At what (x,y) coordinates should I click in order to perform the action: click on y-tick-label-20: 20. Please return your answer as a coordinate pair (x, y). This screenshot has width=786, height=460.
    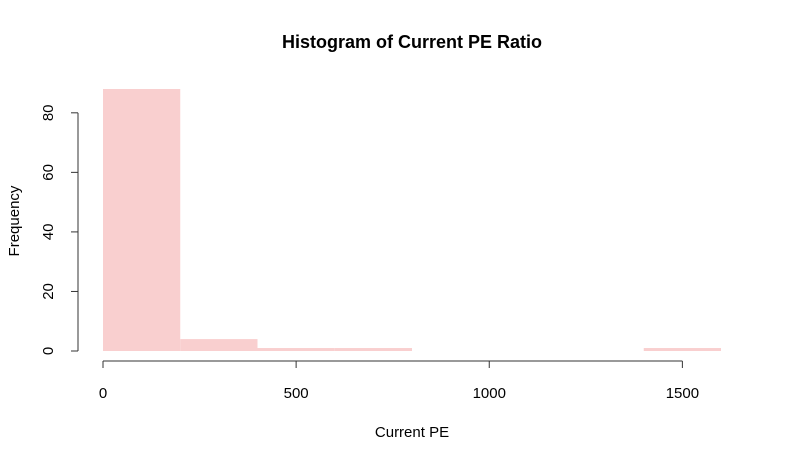
    Looking at the image, I should click on (48, 291).